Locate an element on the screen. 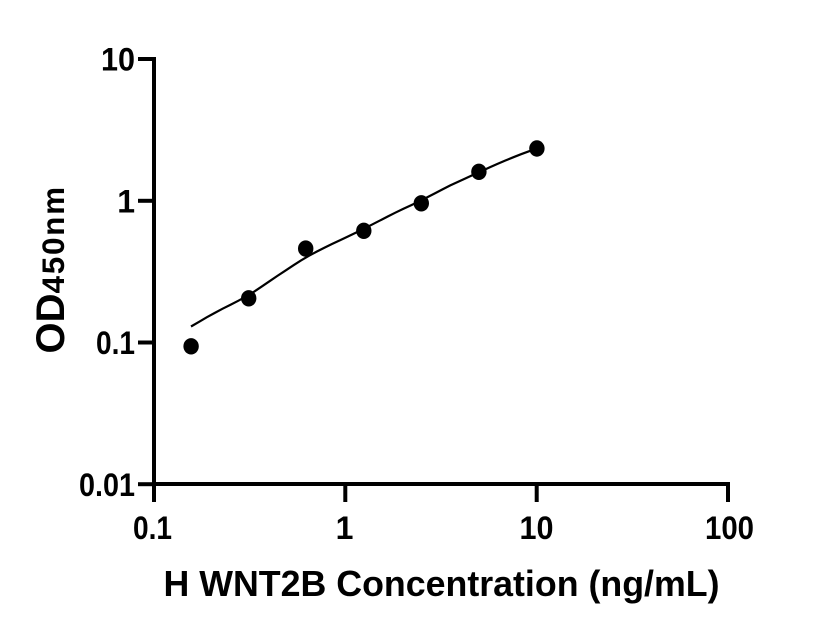 This screenshot has width=816, height=640. svg-text: H WNT2B Concentration (ng/mL) is located at coordinates (442, 583).